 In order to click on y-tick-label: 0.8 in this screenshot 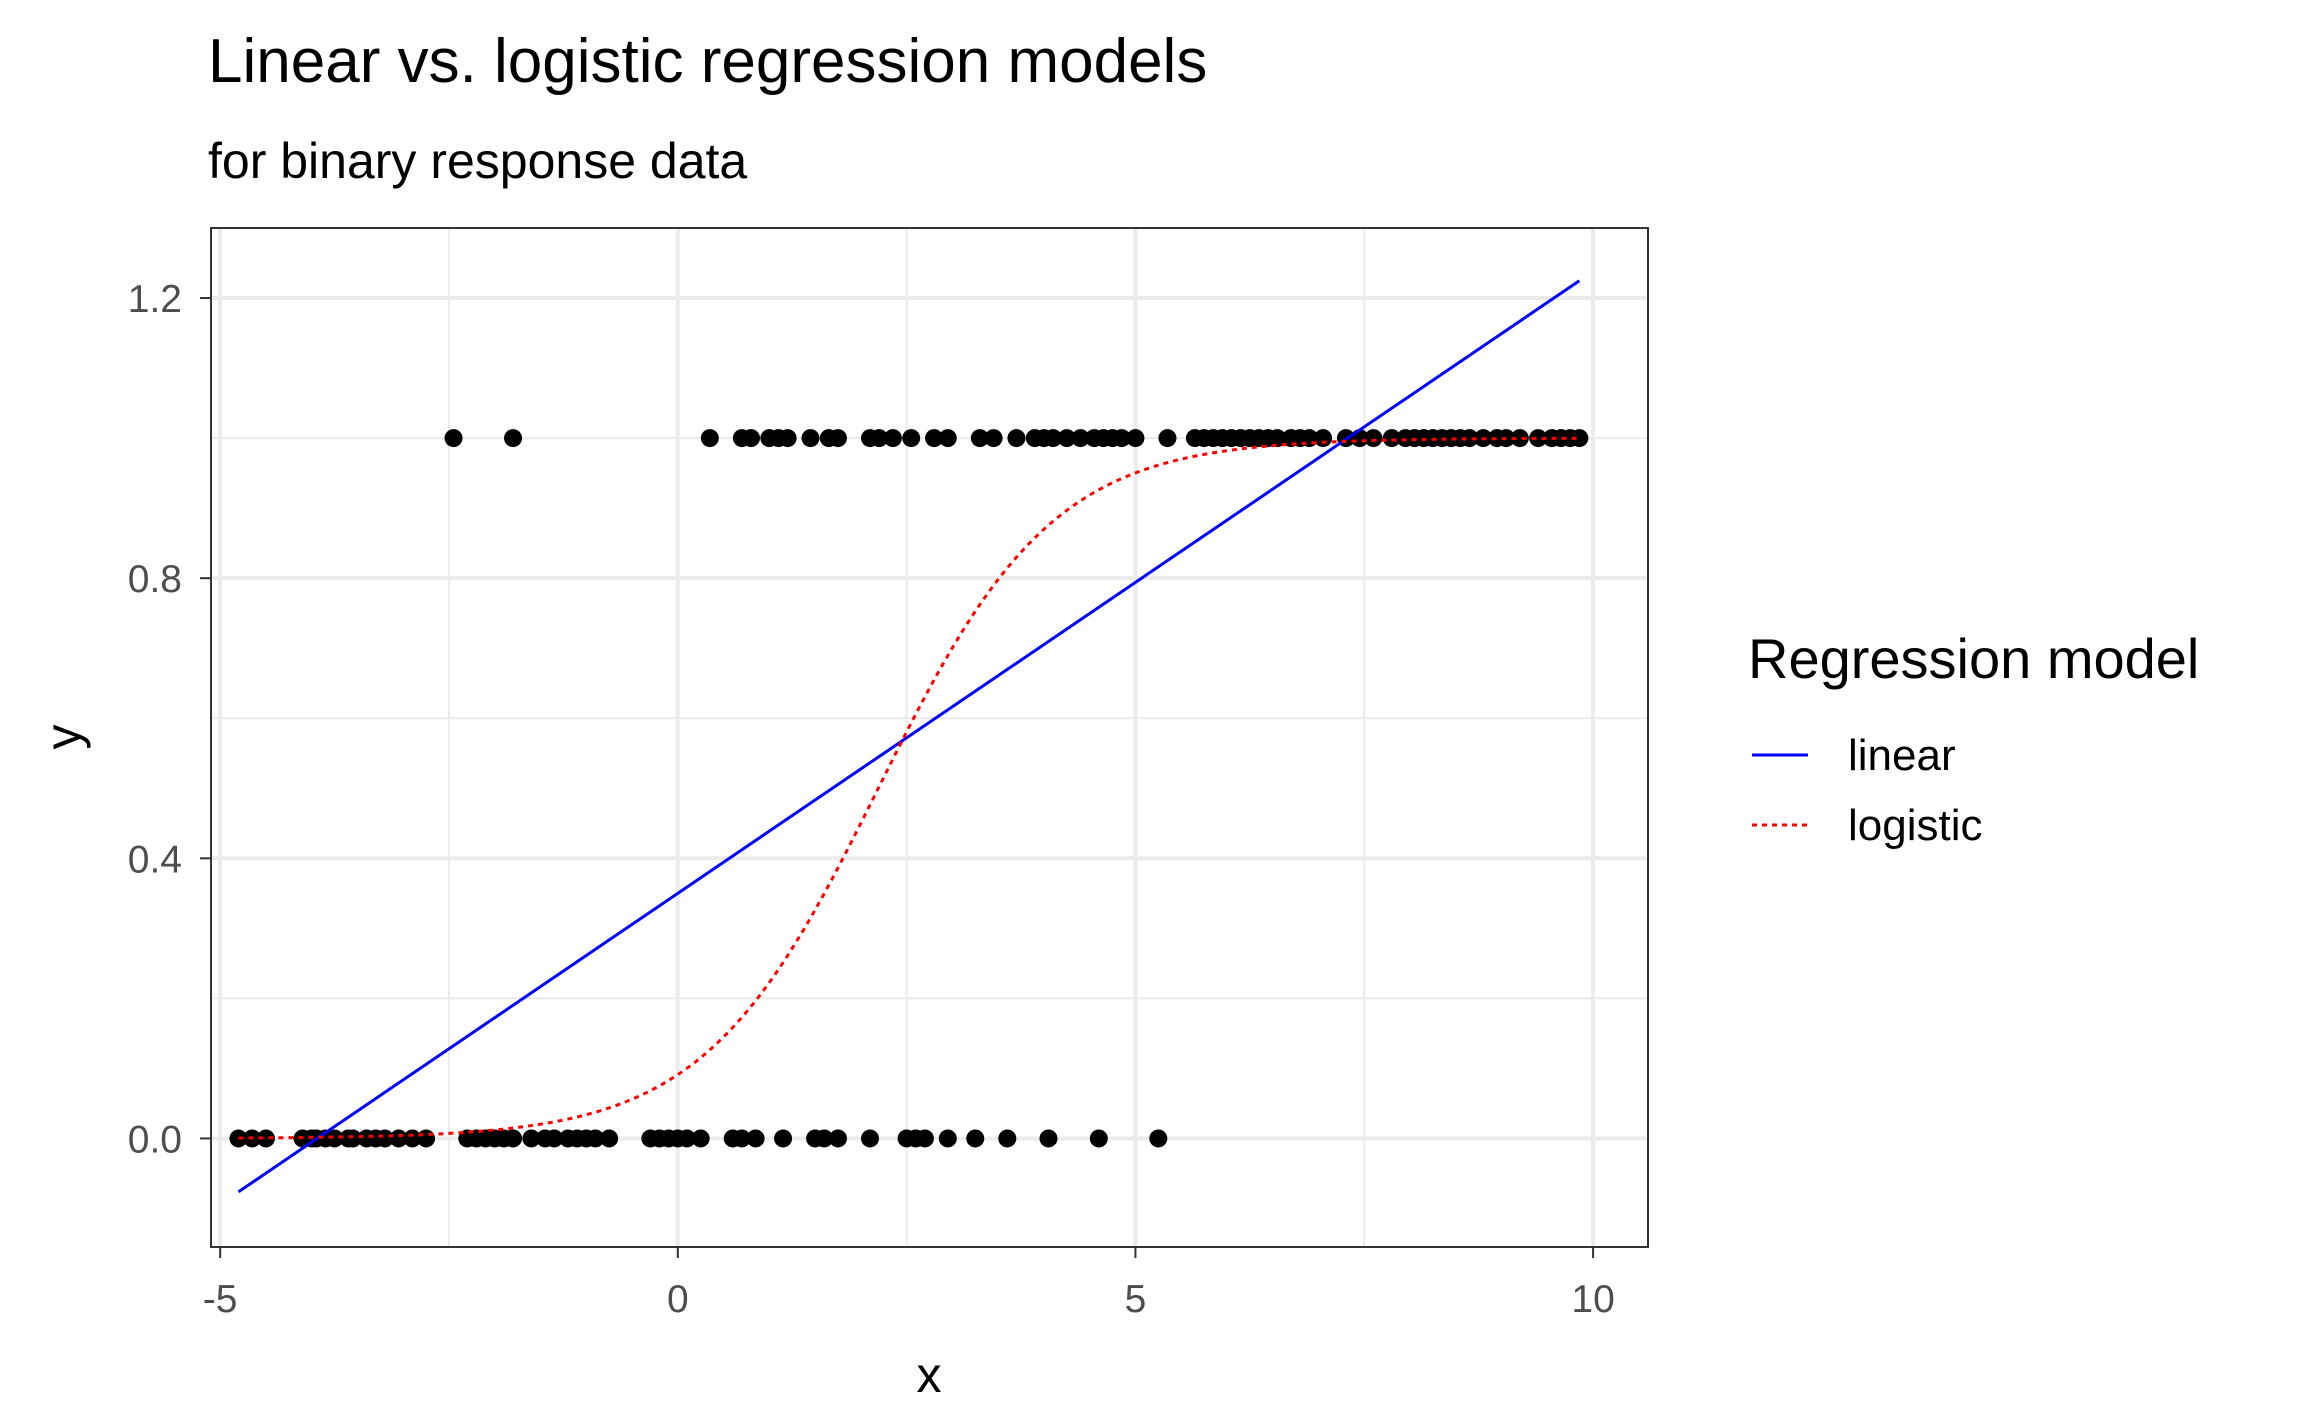, I will do `click(155, 579)`.